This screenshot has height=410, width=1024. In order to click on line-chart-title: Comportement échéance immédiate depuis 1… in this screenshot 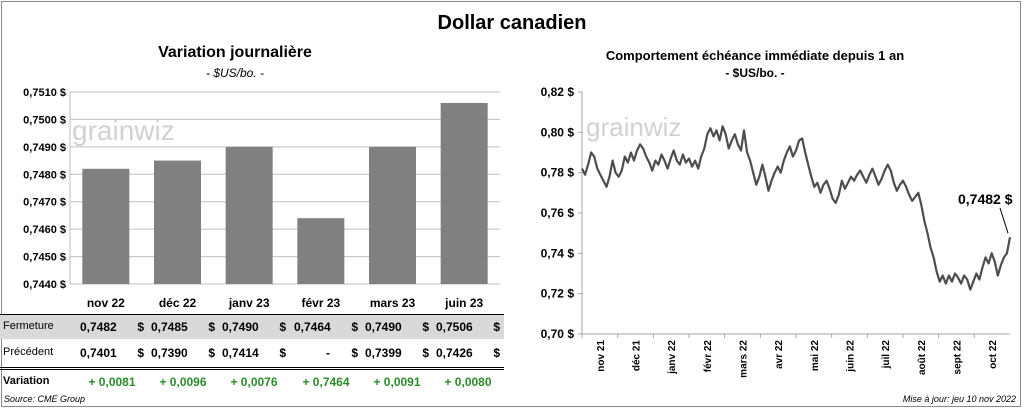, I will do `click(755, 55)`.